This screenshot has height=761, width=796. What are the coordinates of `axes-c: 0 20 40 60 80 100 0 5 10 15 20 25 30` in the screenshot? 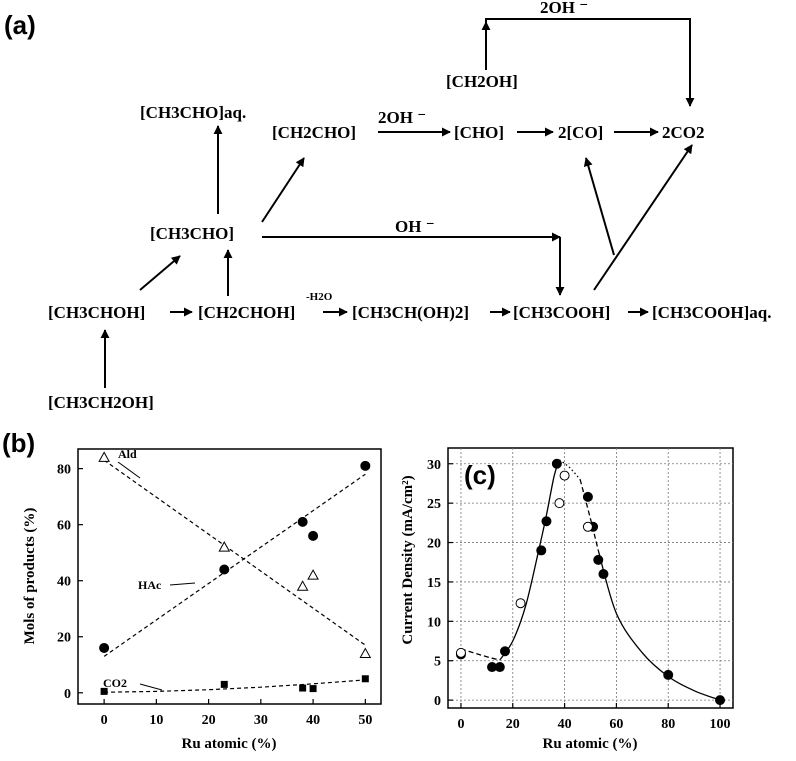 It's located at (579, 595).